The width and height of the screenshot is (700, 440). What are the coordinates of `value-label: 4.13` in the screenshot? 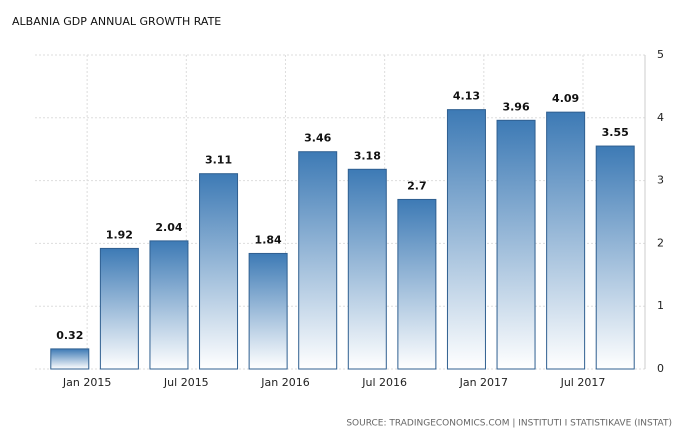 It's located at (466, 96).